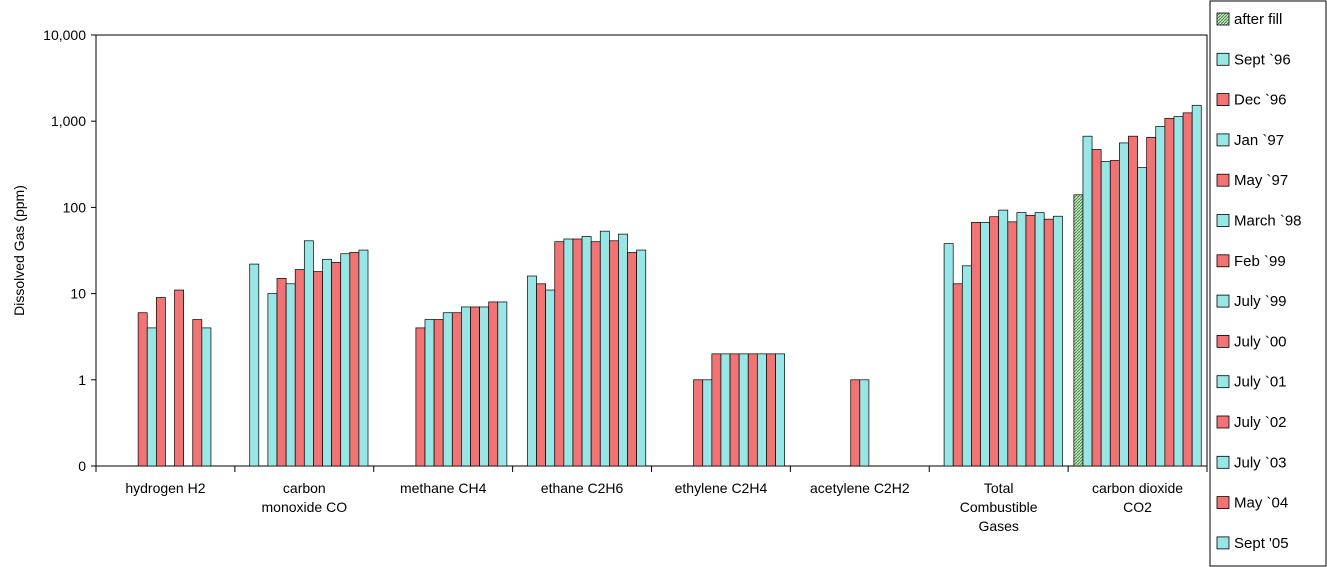  What do you see at coordinates (1137, 488) in the screenshot?
I see `x-tick-label: carbon dioxide` at bounding box center [1137, 488].